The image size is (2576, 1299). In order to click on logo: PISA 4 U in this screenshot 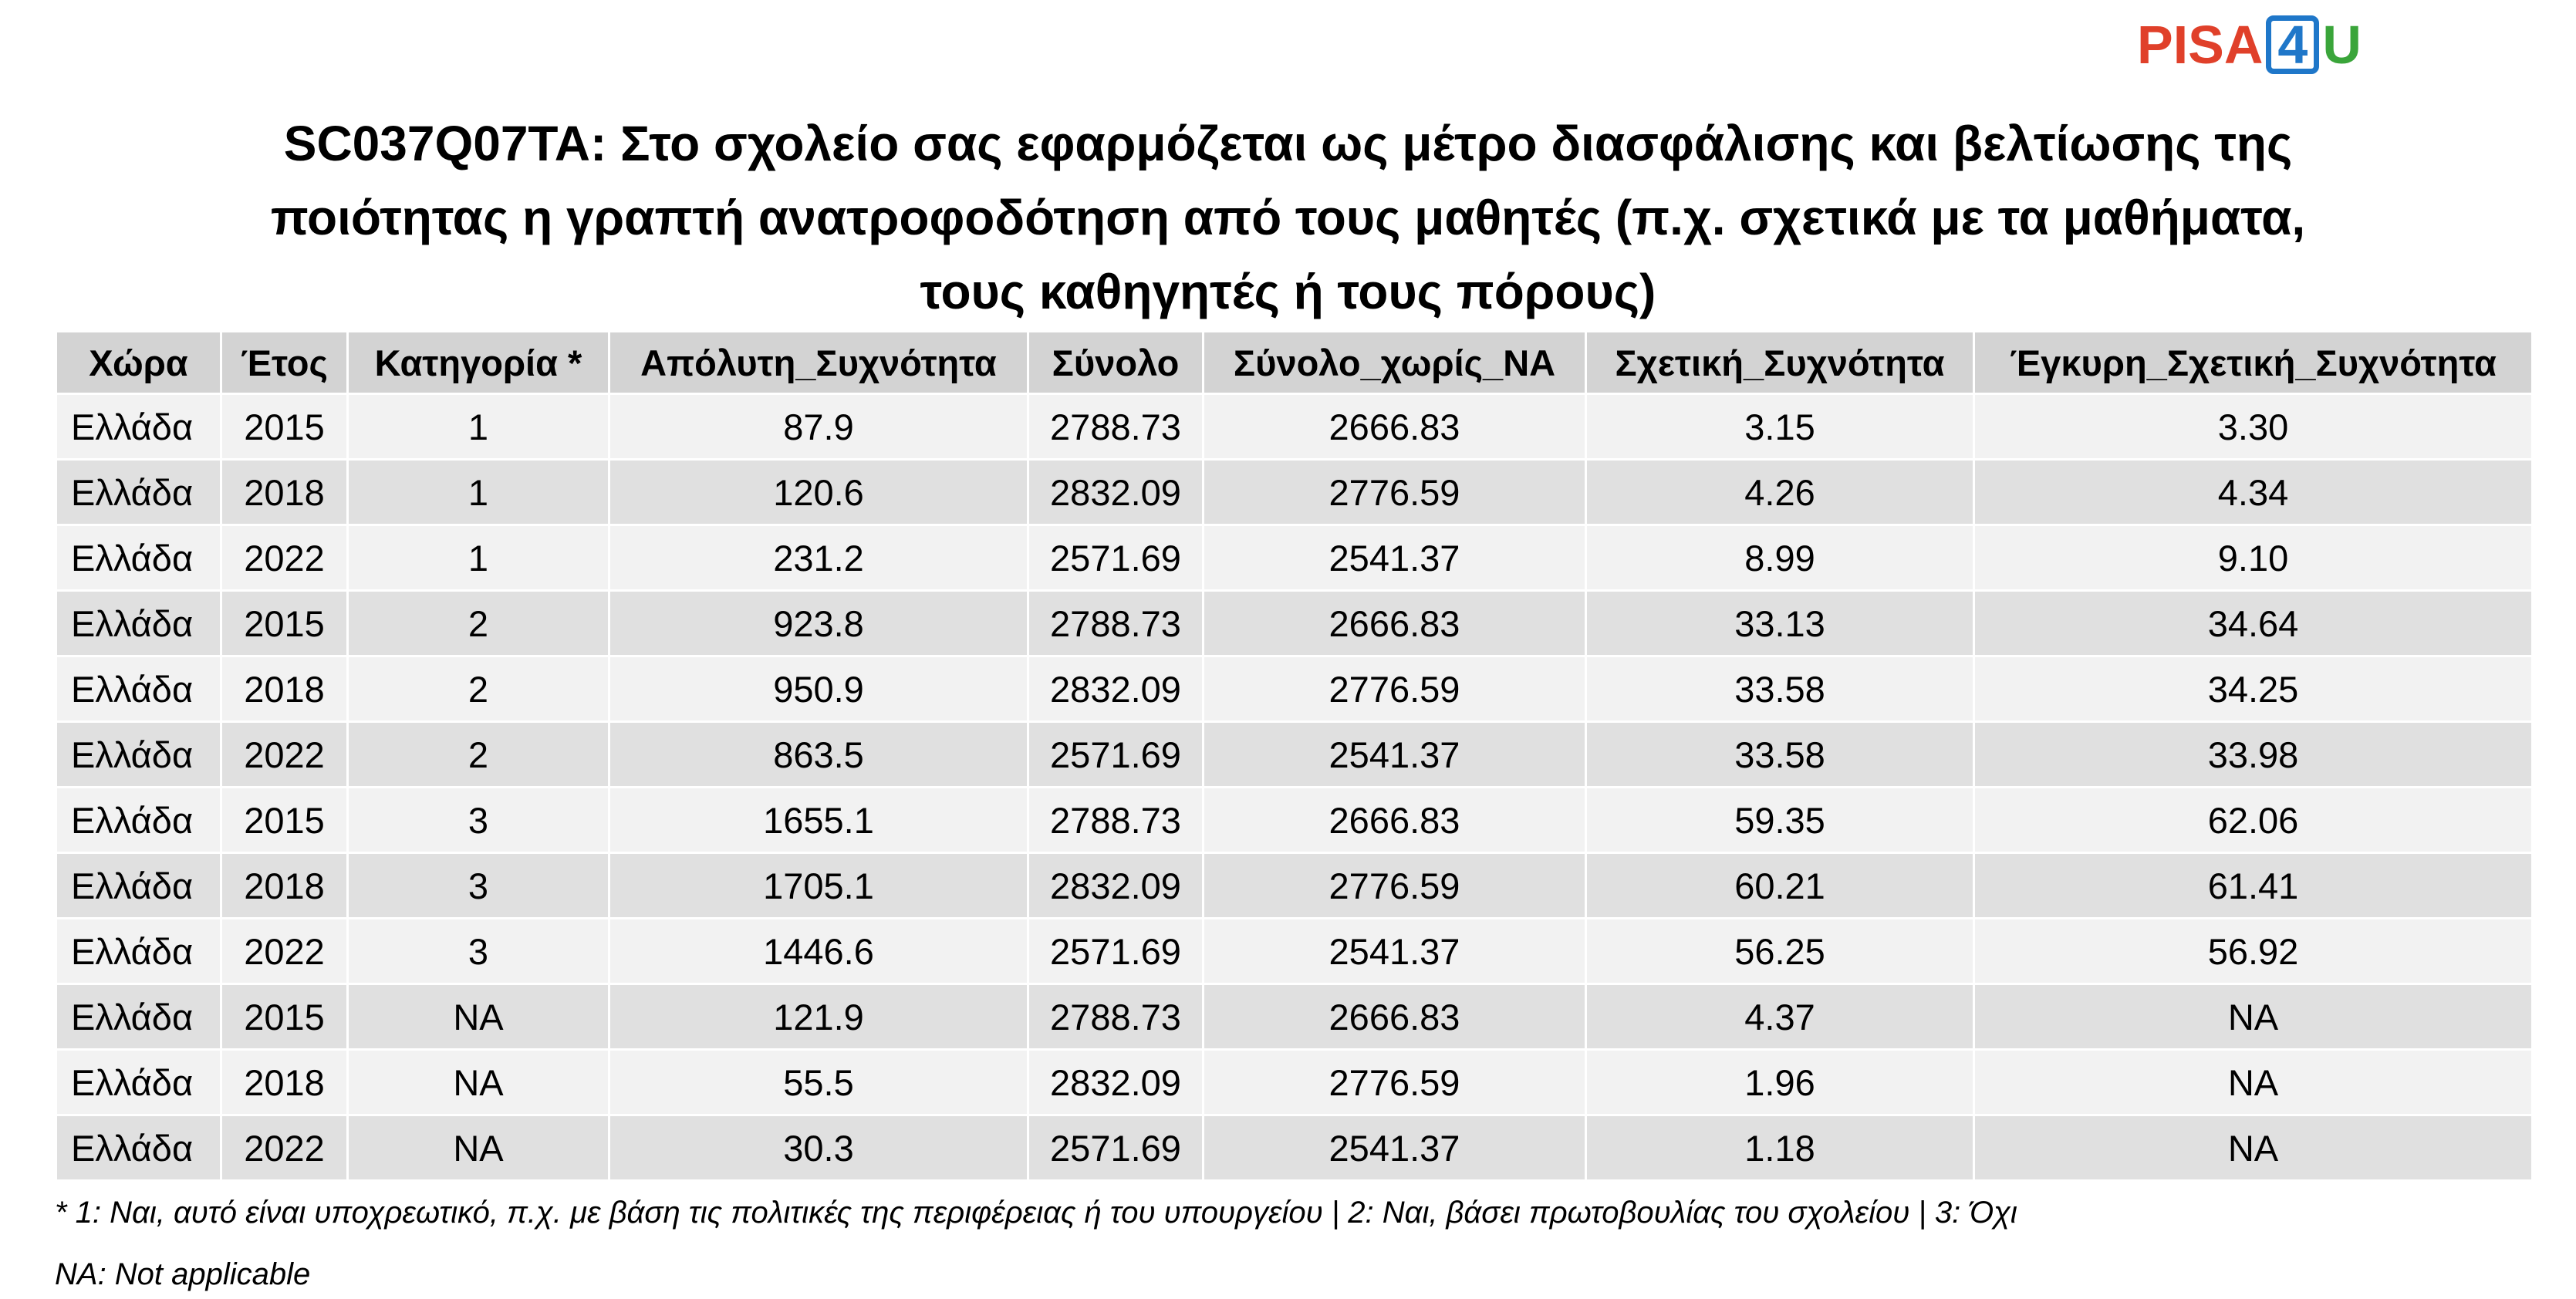, I will do `click(2249, 45)`.